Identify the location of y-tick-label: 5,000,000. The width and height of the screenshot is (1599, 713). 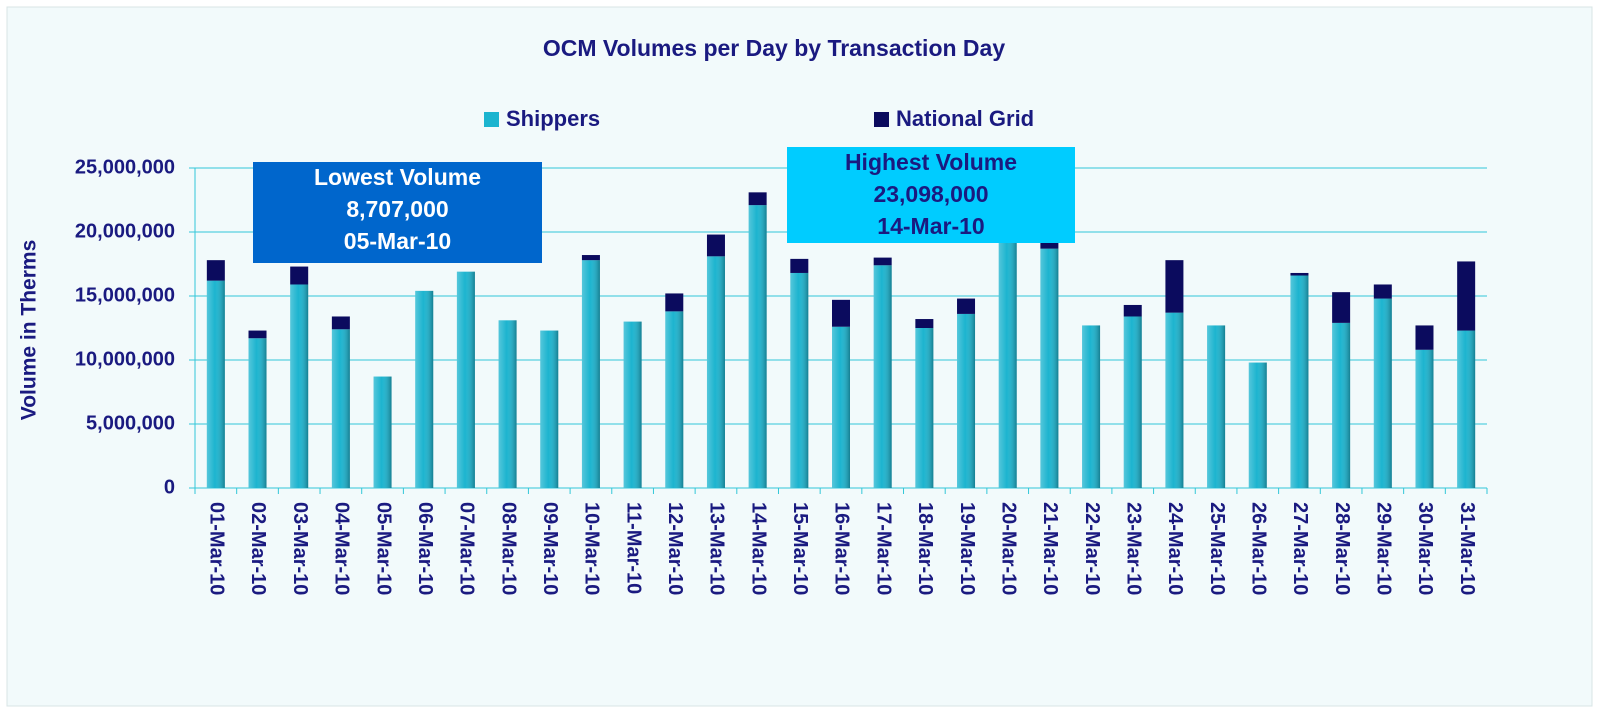
(130, 423).